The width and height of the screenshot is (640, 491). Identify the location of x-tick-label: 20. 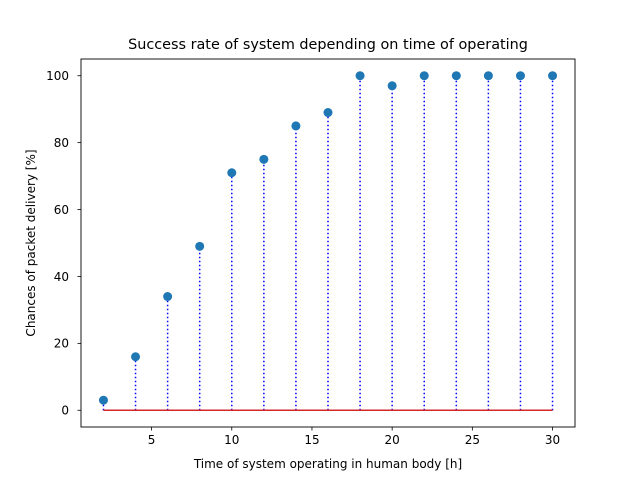
(392, 440).